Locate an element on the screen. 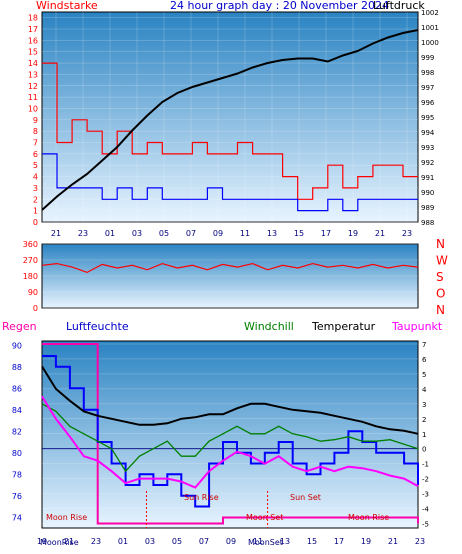  annotation: Sun Rise is located at coordinates (201, 497).